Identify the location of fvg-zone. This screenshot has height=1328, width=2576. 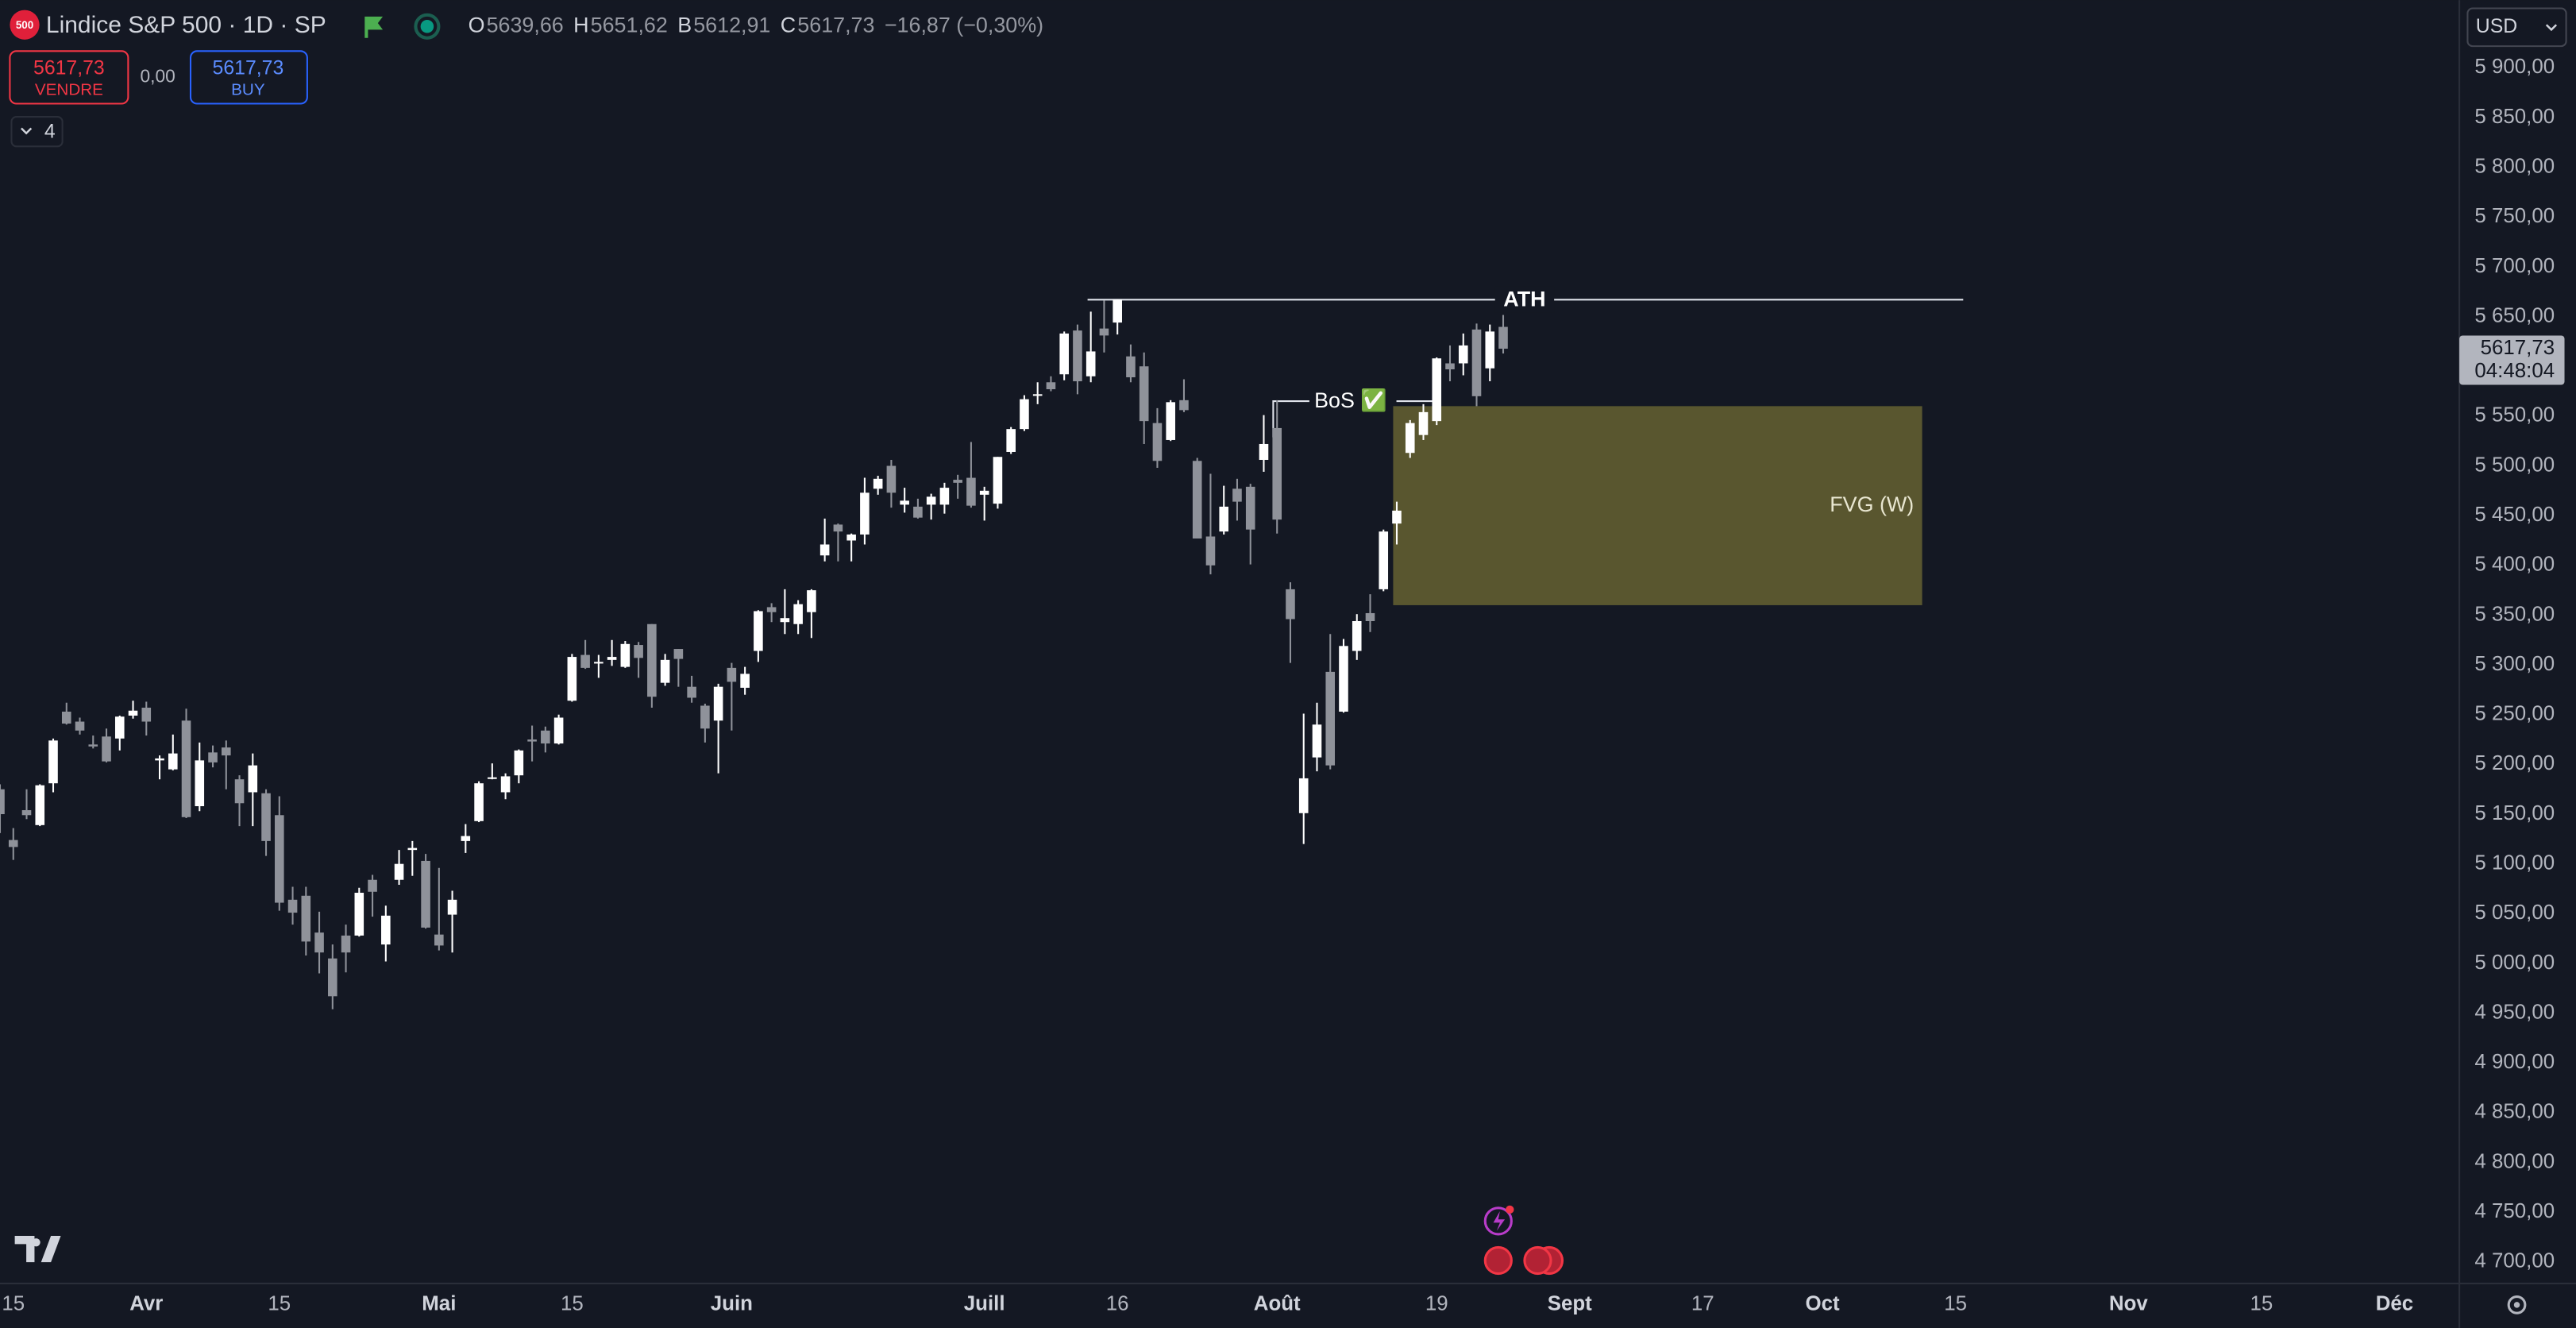
(1658, 505).